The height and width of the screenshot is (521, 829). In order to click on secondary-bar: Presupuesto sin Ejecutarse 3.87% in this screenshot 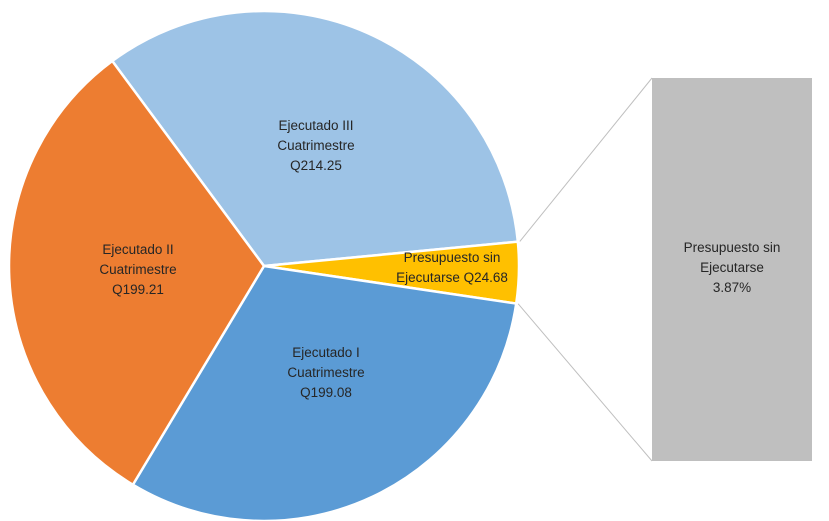, I will do `click(732, 269)`.